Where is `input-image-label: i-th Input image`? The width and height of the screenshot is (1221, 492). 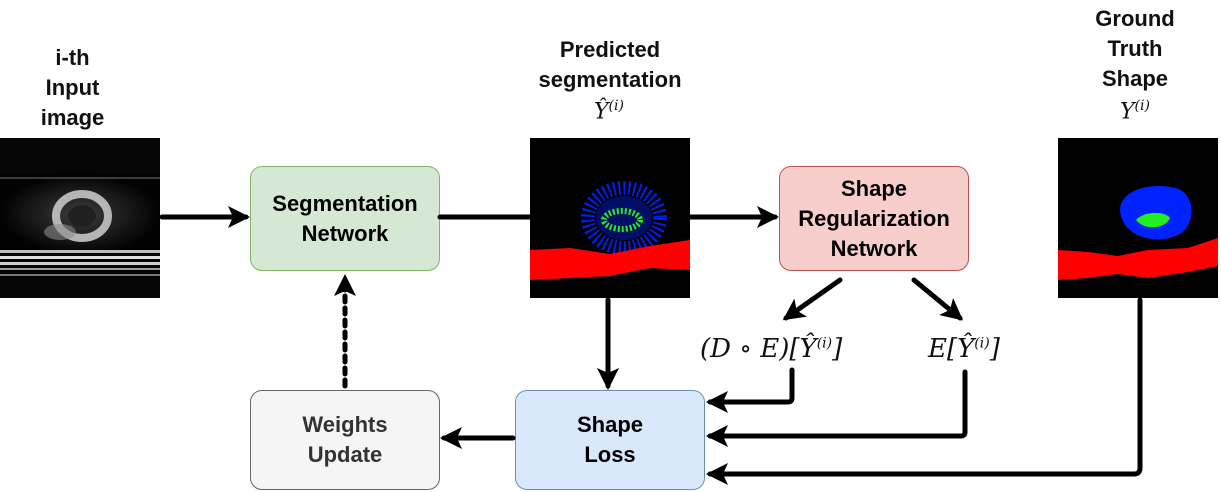
input-image-label: i-th Input image is located at coordinates (72, 87).